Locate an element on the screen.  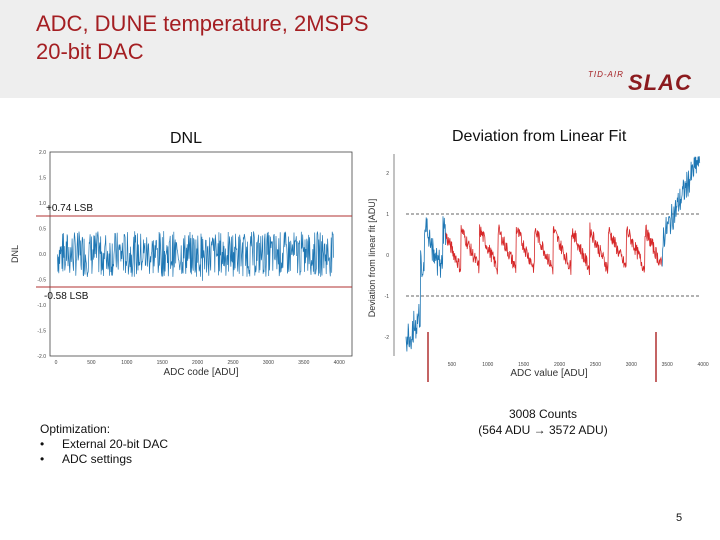
fit-x-tick-label: 500 is located at coordinates (452, 365).